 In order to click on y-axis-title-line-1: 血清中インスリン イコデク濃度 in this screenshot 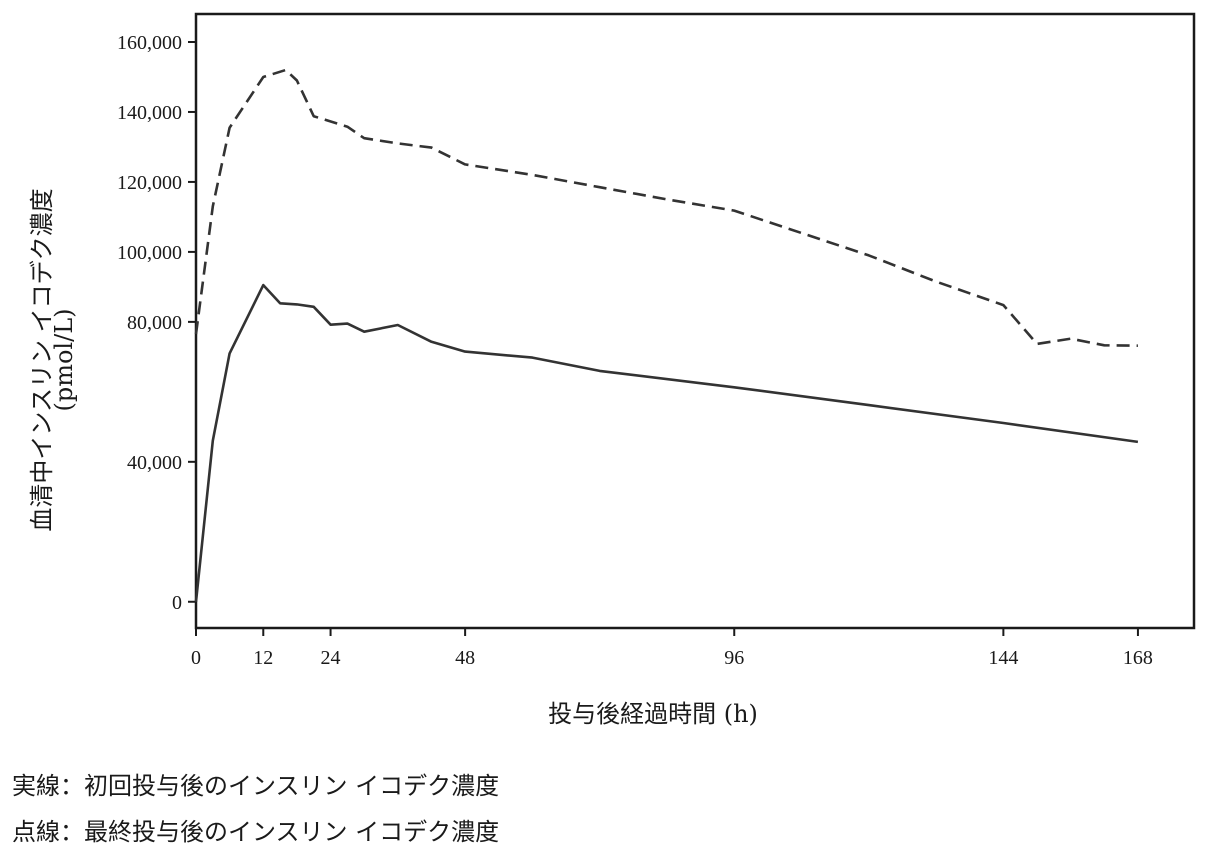, I will do `click(42, 359)`.